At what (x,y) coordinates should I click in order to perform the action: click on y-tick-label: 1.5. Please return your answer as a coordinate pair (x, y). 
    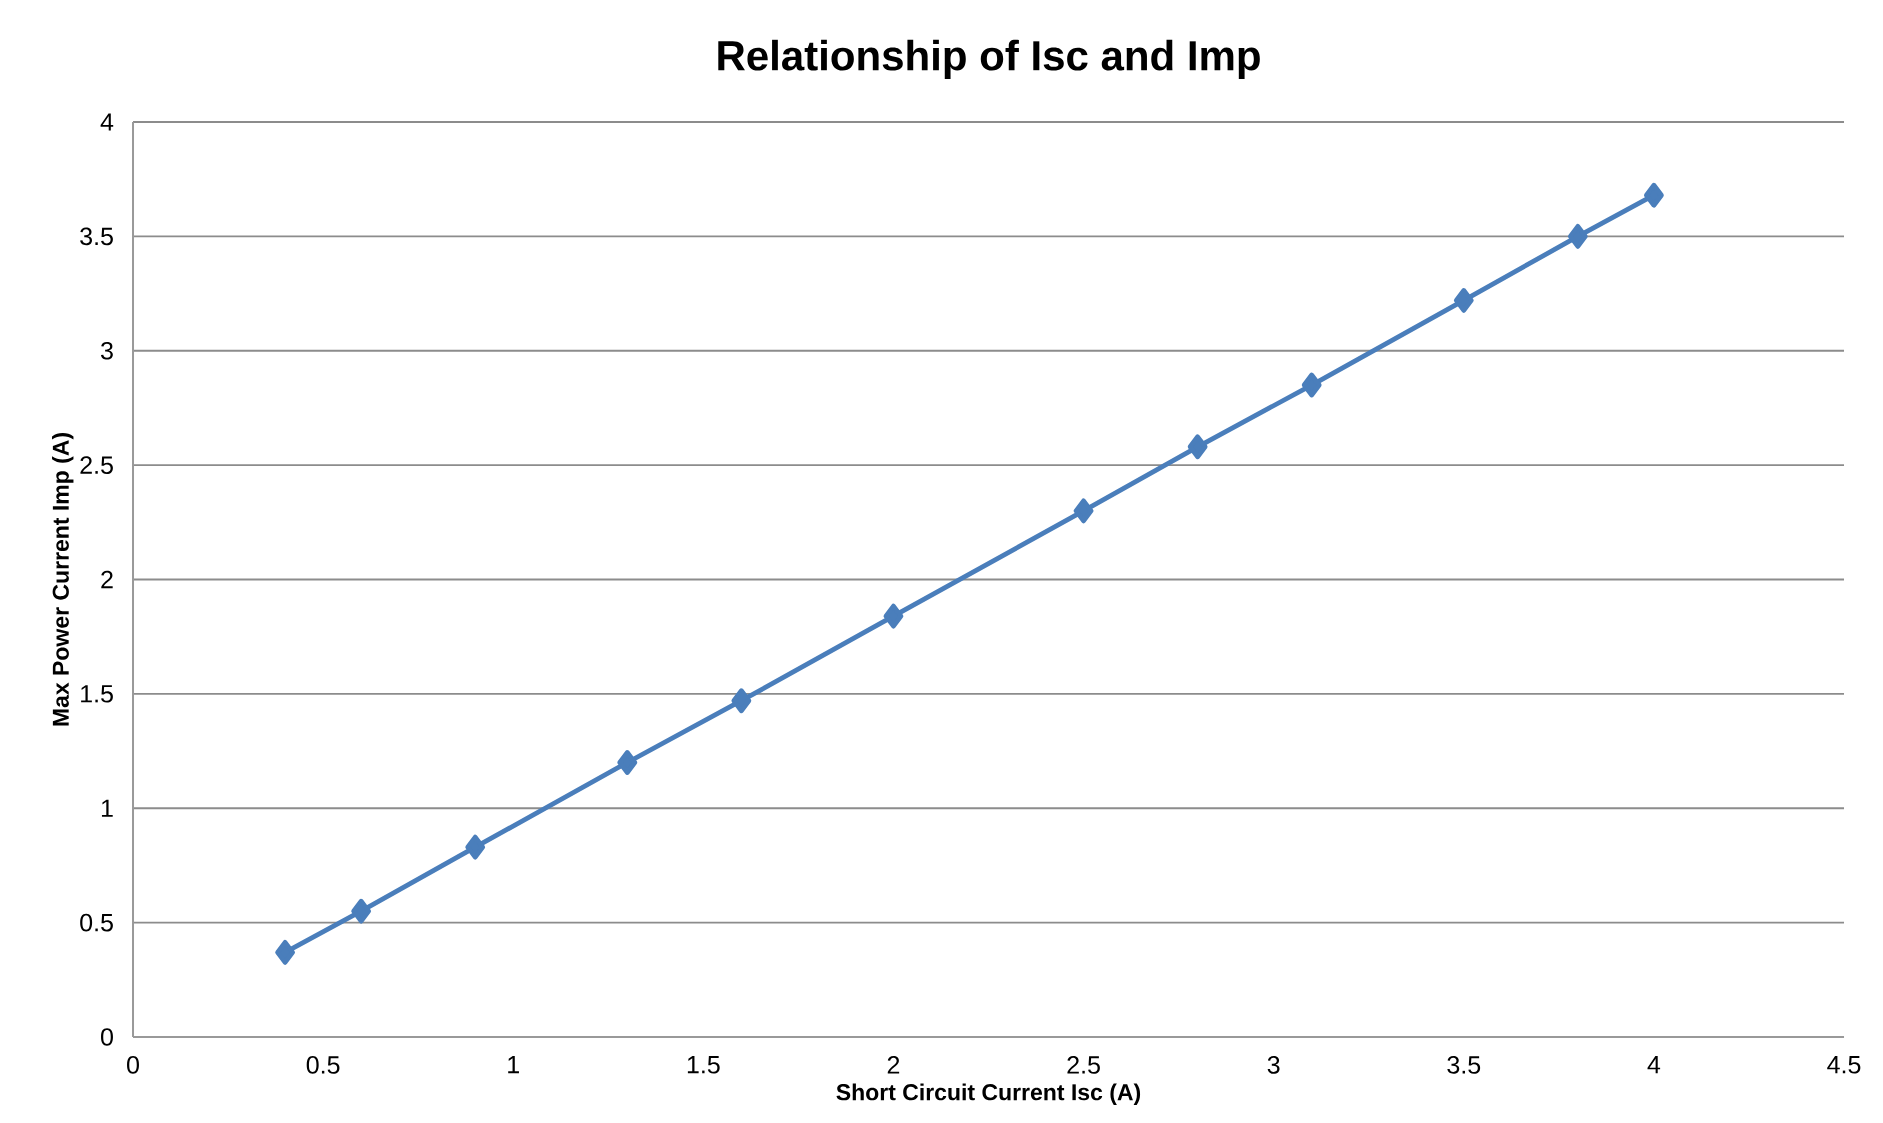
    Looking at the image, I should click on (97, 694).